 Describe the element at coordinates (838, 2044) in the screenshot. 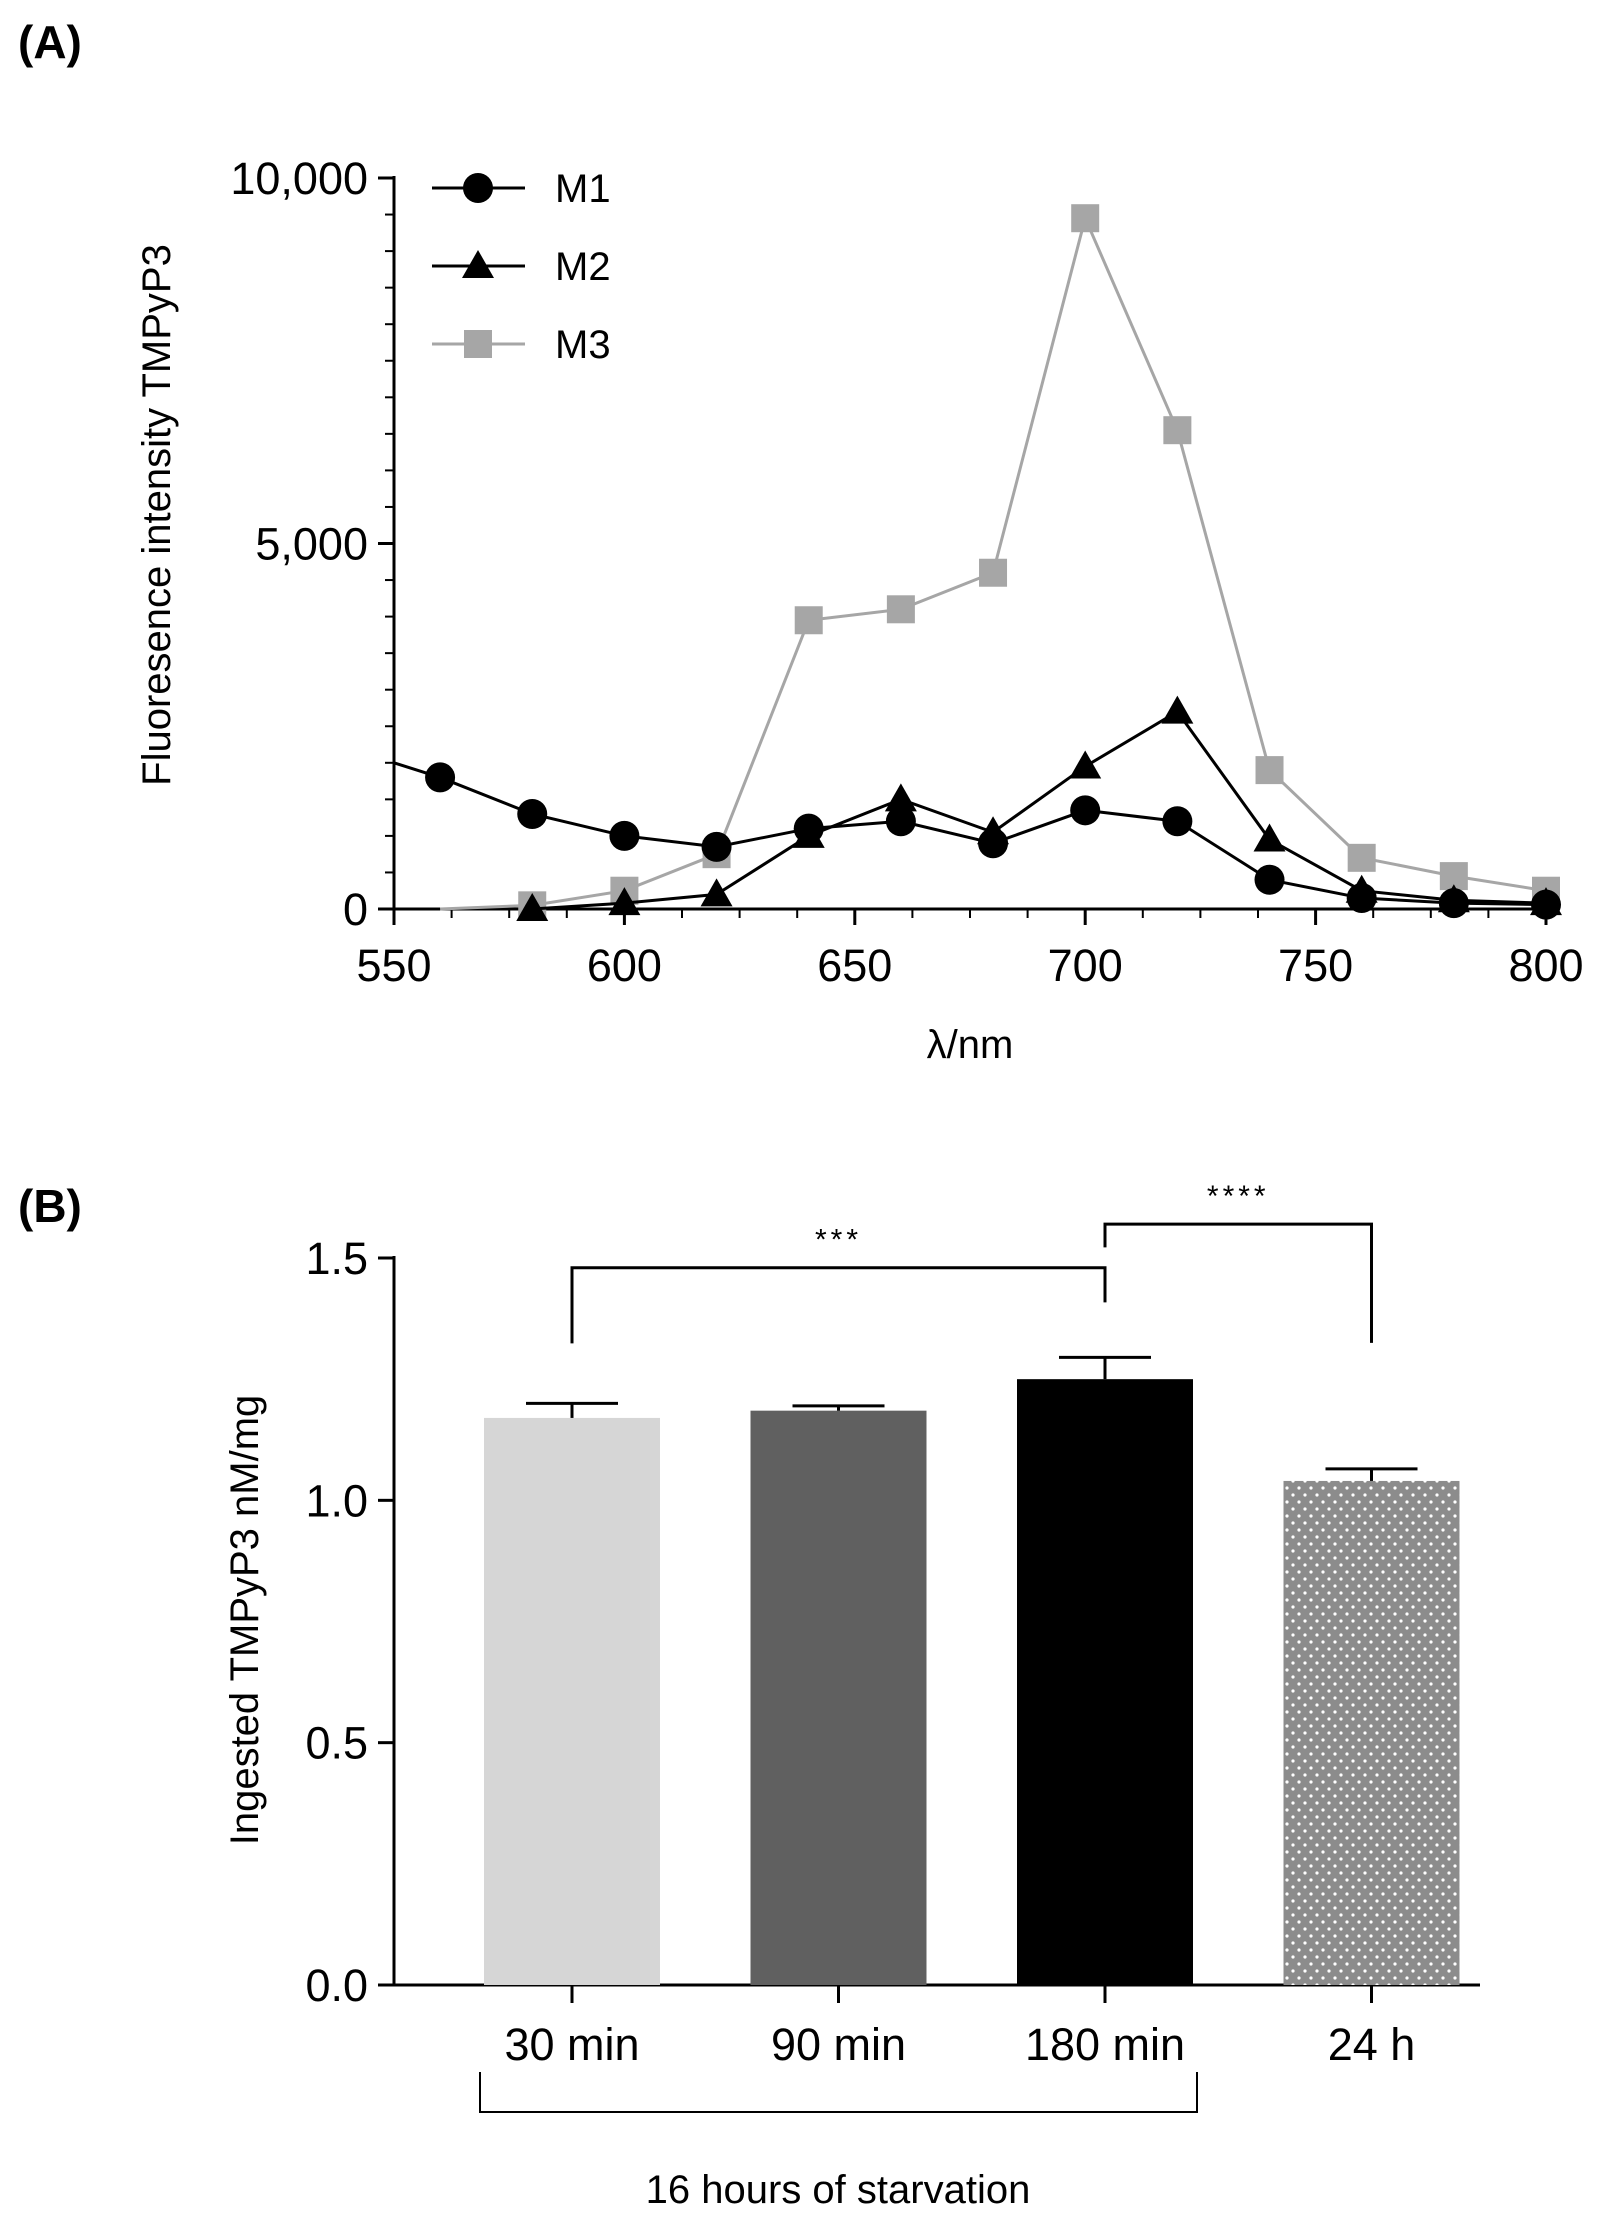

I see `panel-b-x-tick-label: 90 min` at that location.